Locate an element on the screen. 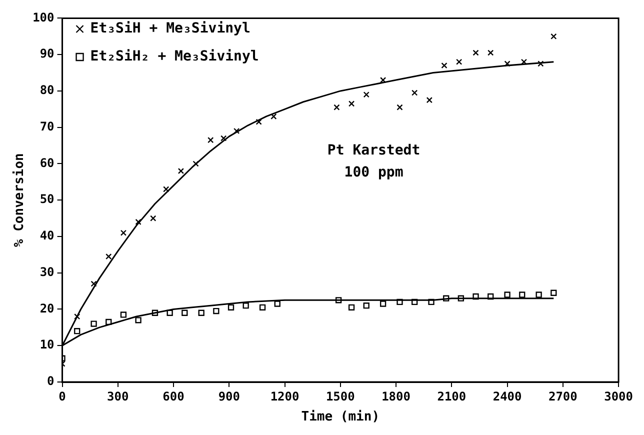 The height and width of the screenshot is (435, 644). x-tick-label: 3000 is located at coordinates (619, 396).